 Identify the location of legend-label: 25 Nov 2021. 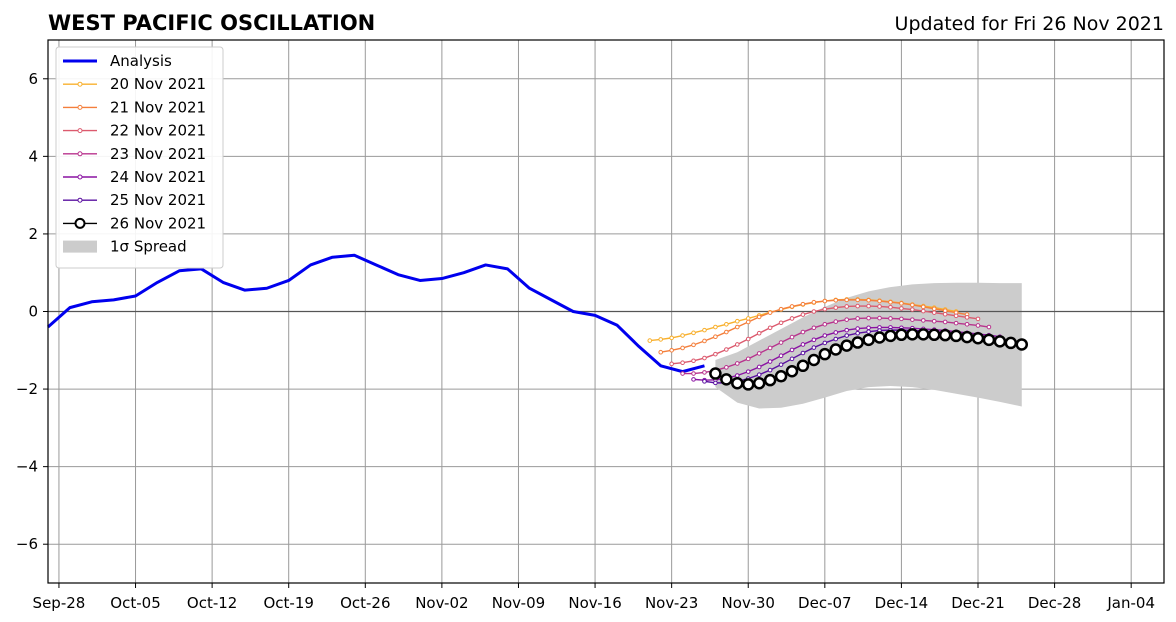
(158, 200).